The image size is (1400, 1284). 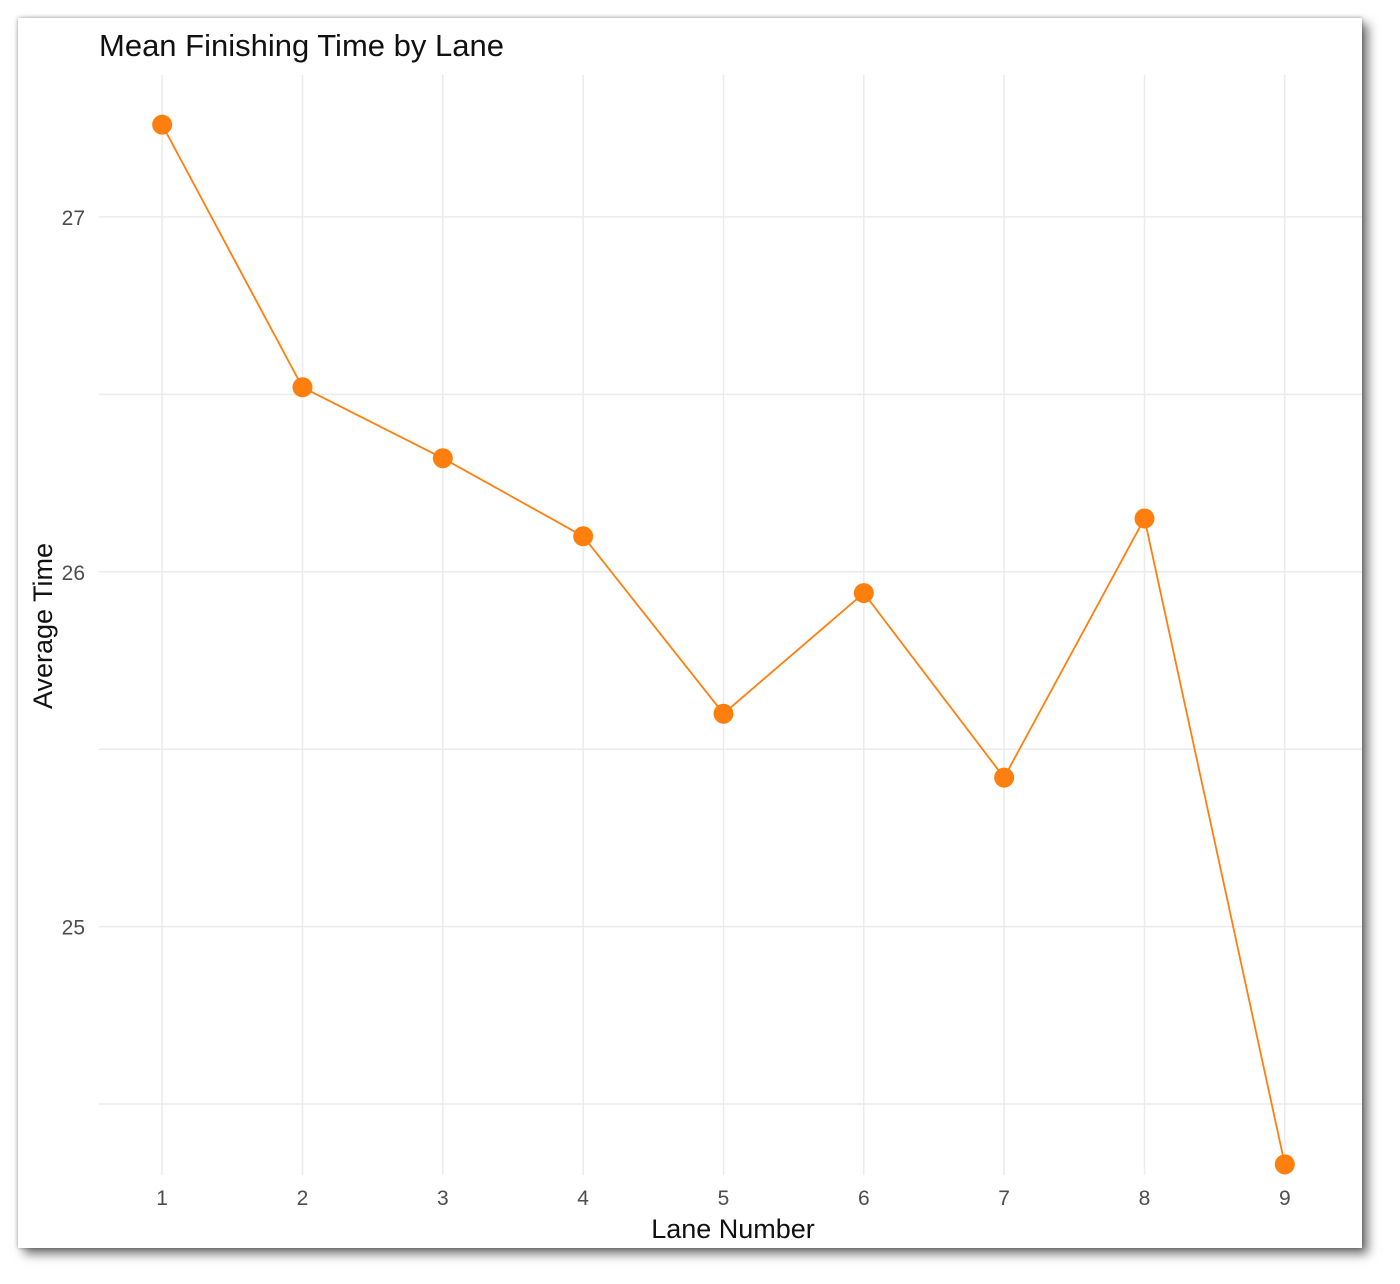 What do you see at coordinates (1004, 1198) in the screenshot?
I see `x-tick-label: 7` at bounding box center [1004, 1198].